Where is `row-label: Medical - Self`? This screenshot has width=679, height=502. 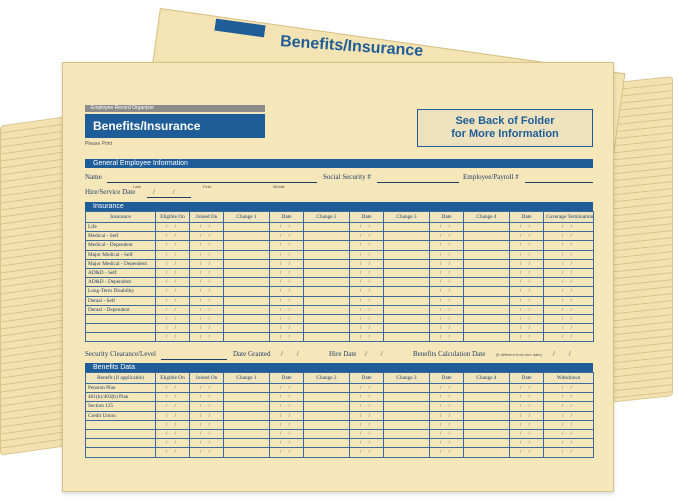 row-label: Medical - Self is located at coordinates (120, 236).